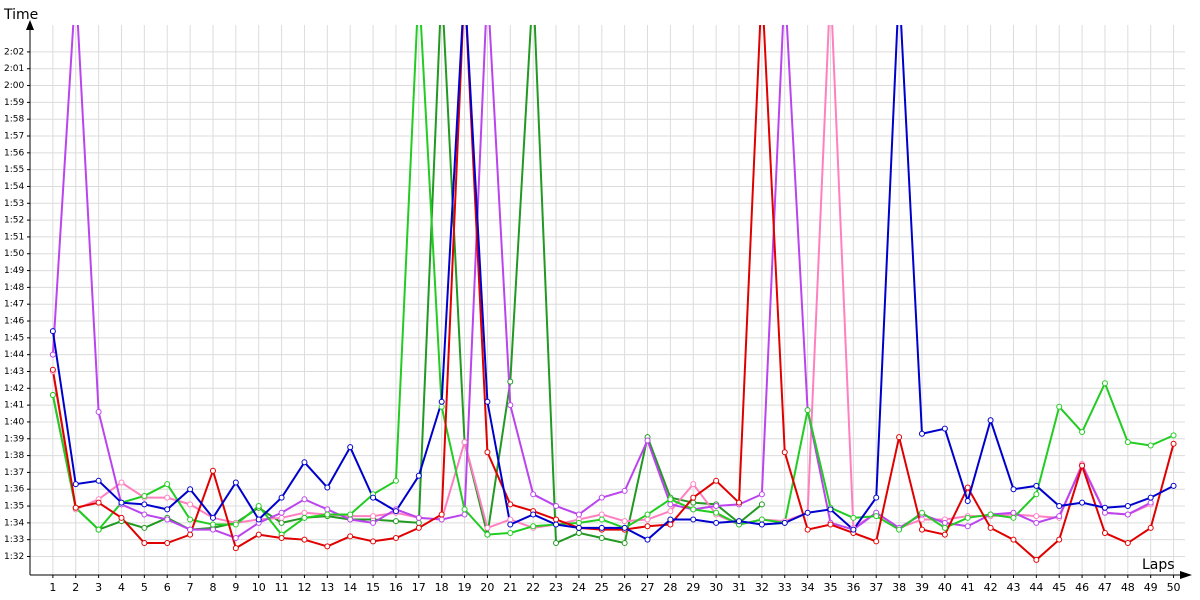 The image size is (1200, 600). What do you see at coordinates (14, 288) in the screenshot?
I see `y-tick-label: 1:48` at bounding box center [14, 288].